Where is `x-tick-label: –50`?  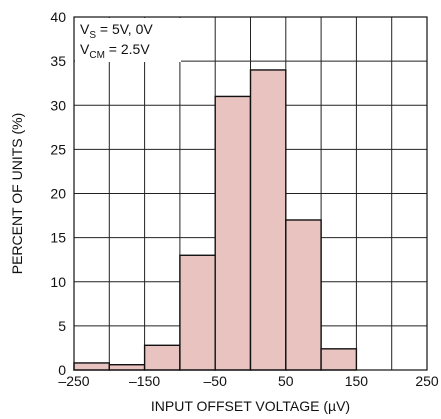
x-tick-label: –50 is located at coordinates (216, 381).